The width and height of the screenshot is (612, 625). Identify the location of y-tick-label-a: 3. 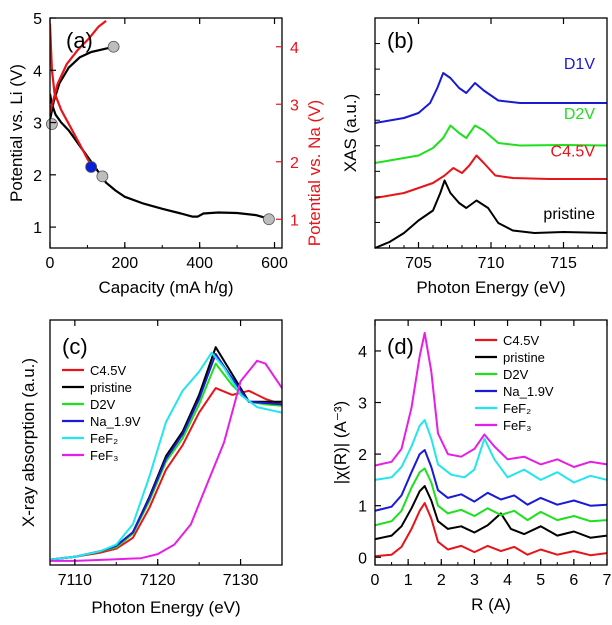
(37, 124).